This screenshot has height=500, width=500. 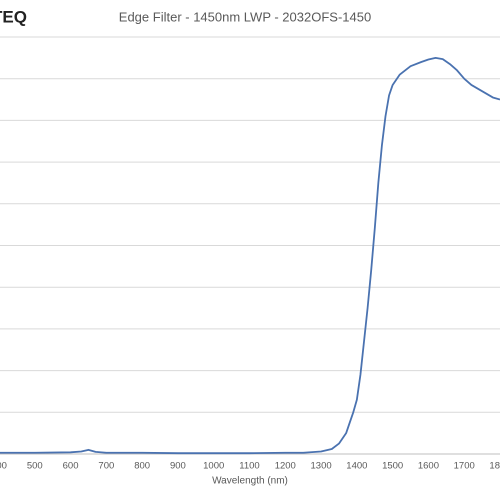 What do you see at coordinates (392, 466) in the screenshot?
I see `x-tick-label: 1500` at bounding box center [392, 466].